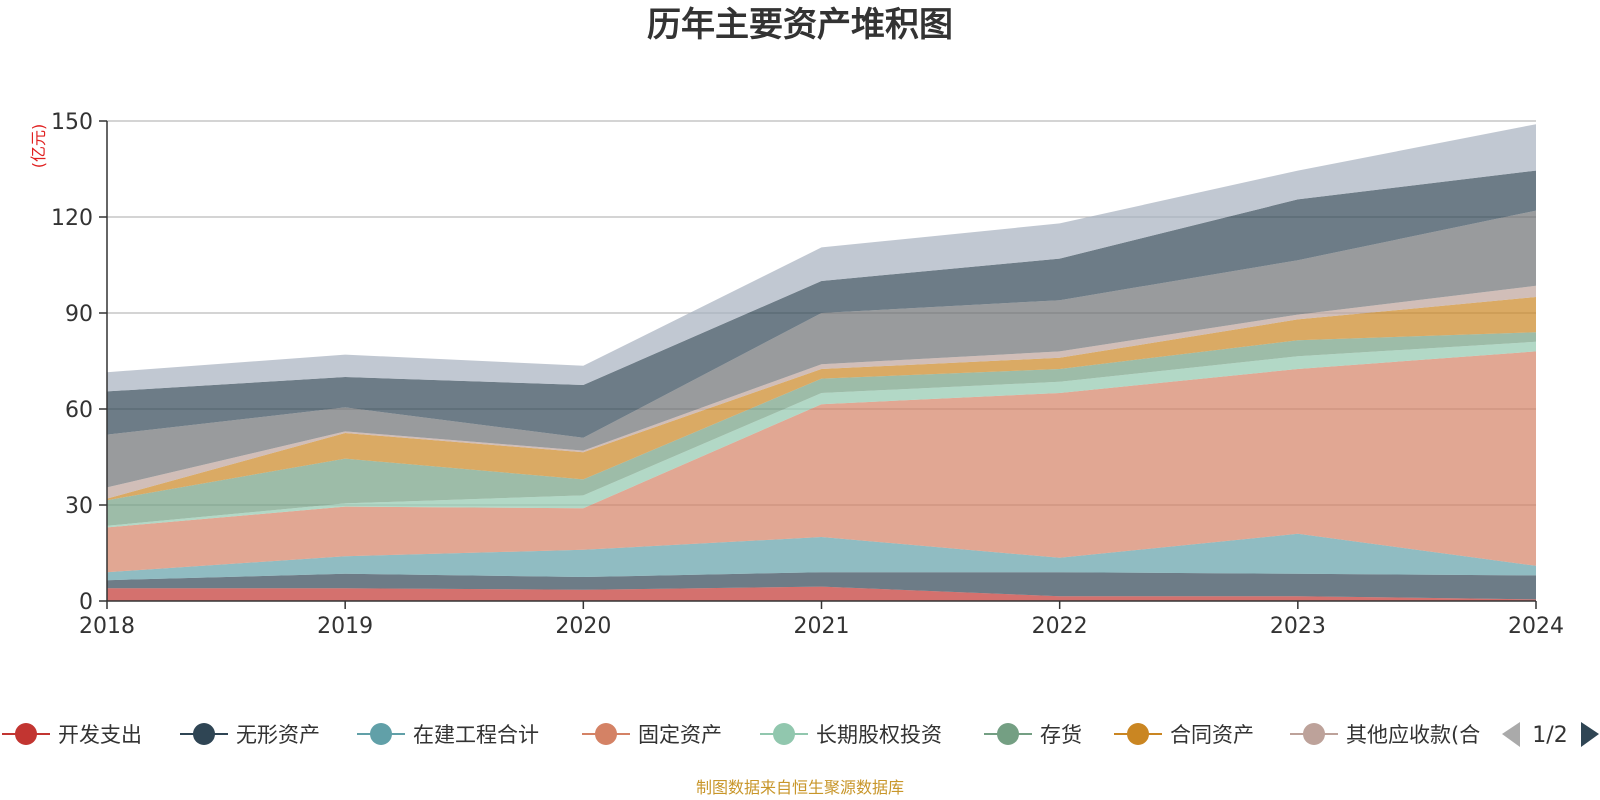 The height and width of the screenshot is (800, 1600). I want to click on legend-item: 其他应收款(合, so click(1385, 735).